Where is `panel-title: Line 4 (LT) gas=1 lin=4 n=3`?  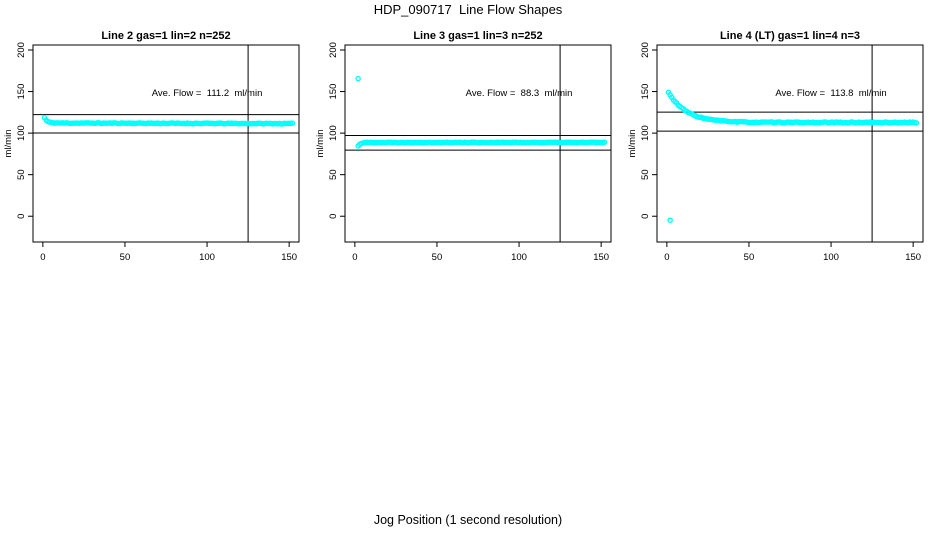
panel-title: Line 4 (LT) gas=1 lin=4 n=3 is located at coordinates (790, 36).